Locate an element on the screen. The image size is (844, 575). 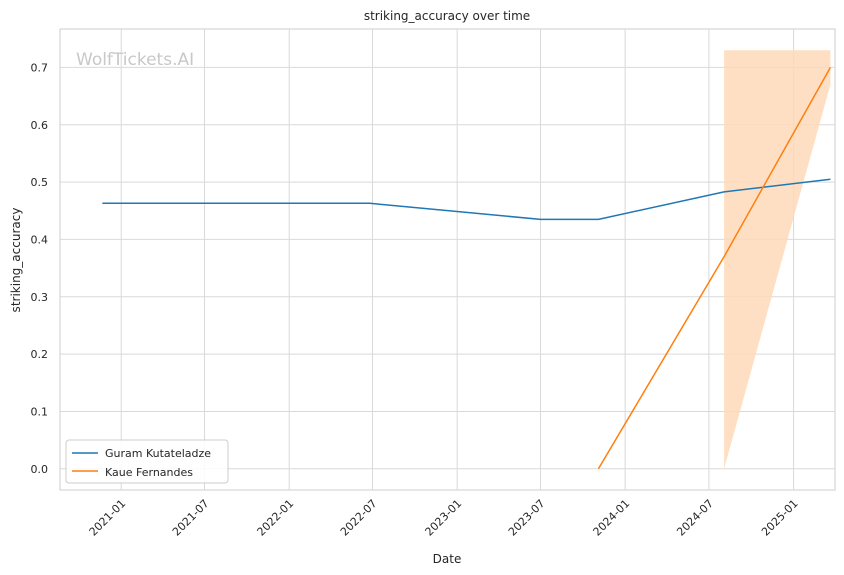
legend: Guram Kutateladze Kaue Fernandes is located at coordinates (147, 461).